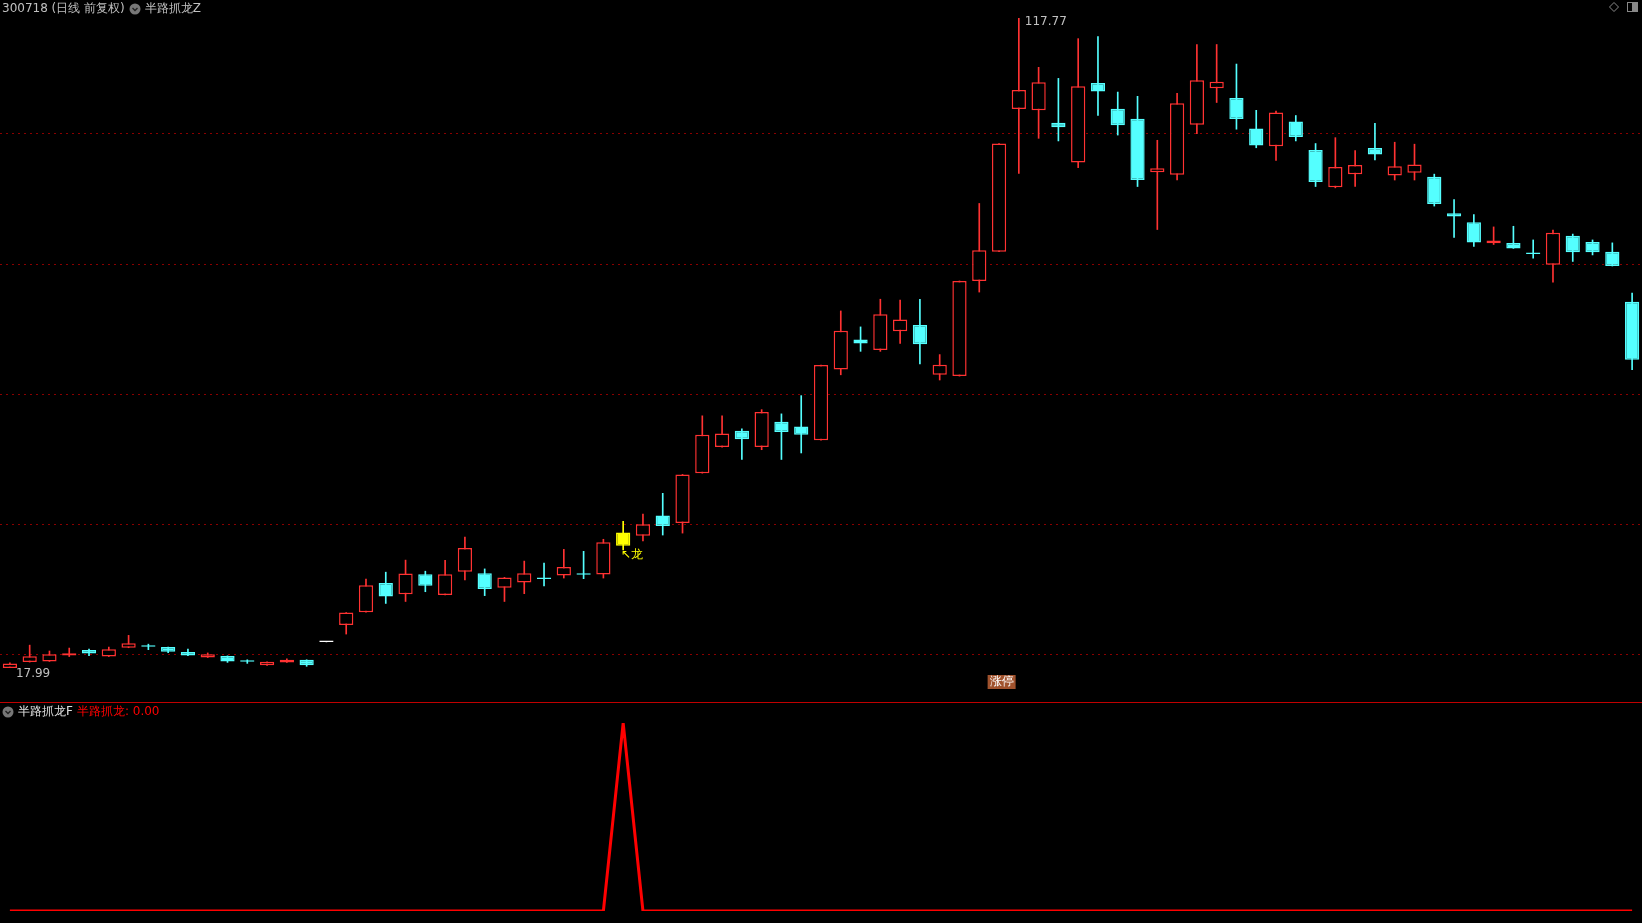 The height and width of the screenshot is (923, 1642). What do you see at coordinates (33, 673) in the screenshot?
I see `annotation: 17.99` at bounding box center [33, 673].